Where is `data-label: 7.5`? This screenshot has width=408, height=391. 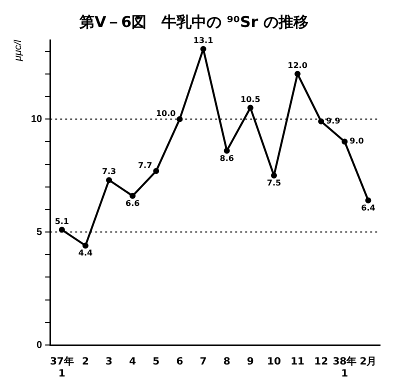 data-label: 7.5 is located at coordinates (274, 183).